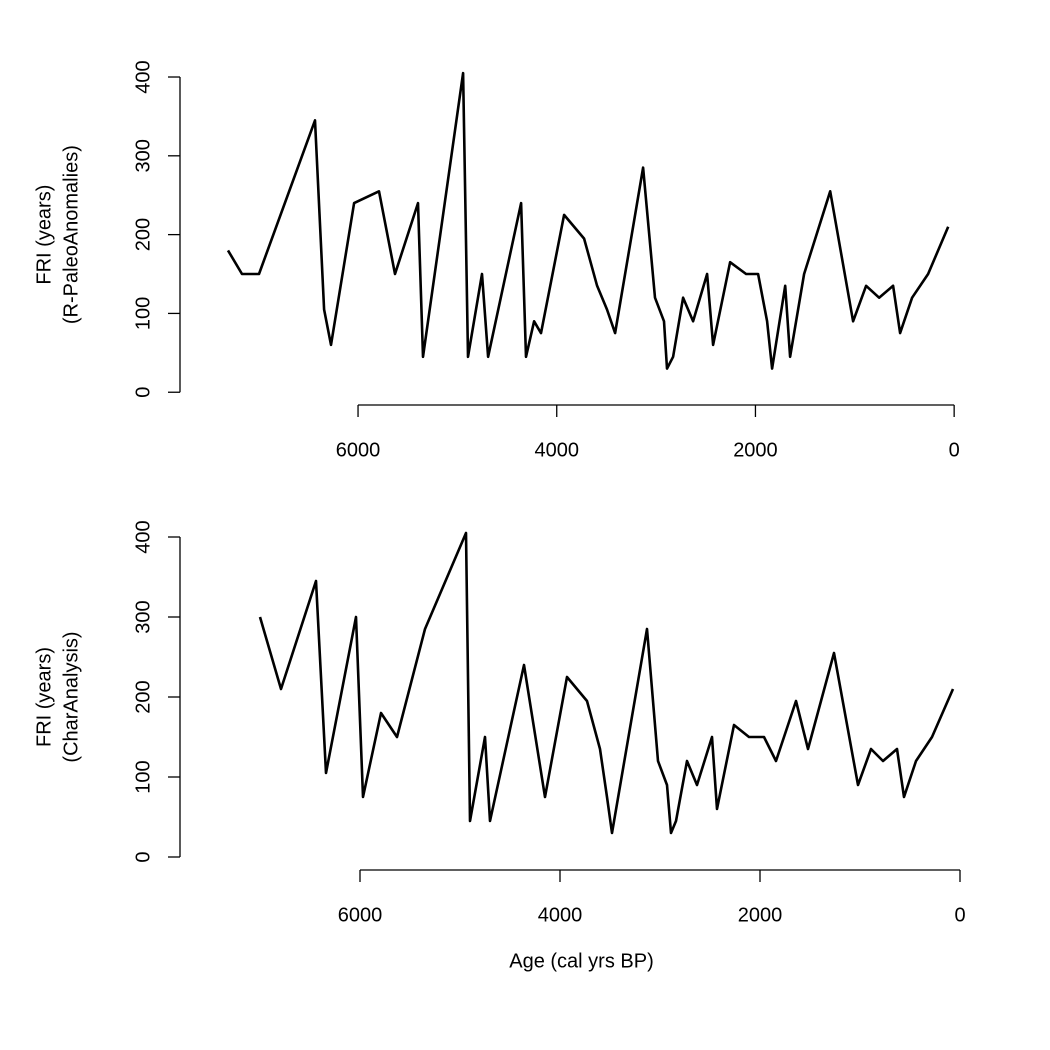  Describe the element at coordinates (71, 234) in the screenshot. I see `y-axis-label: (R-PaleoAnomalies)` at that location.